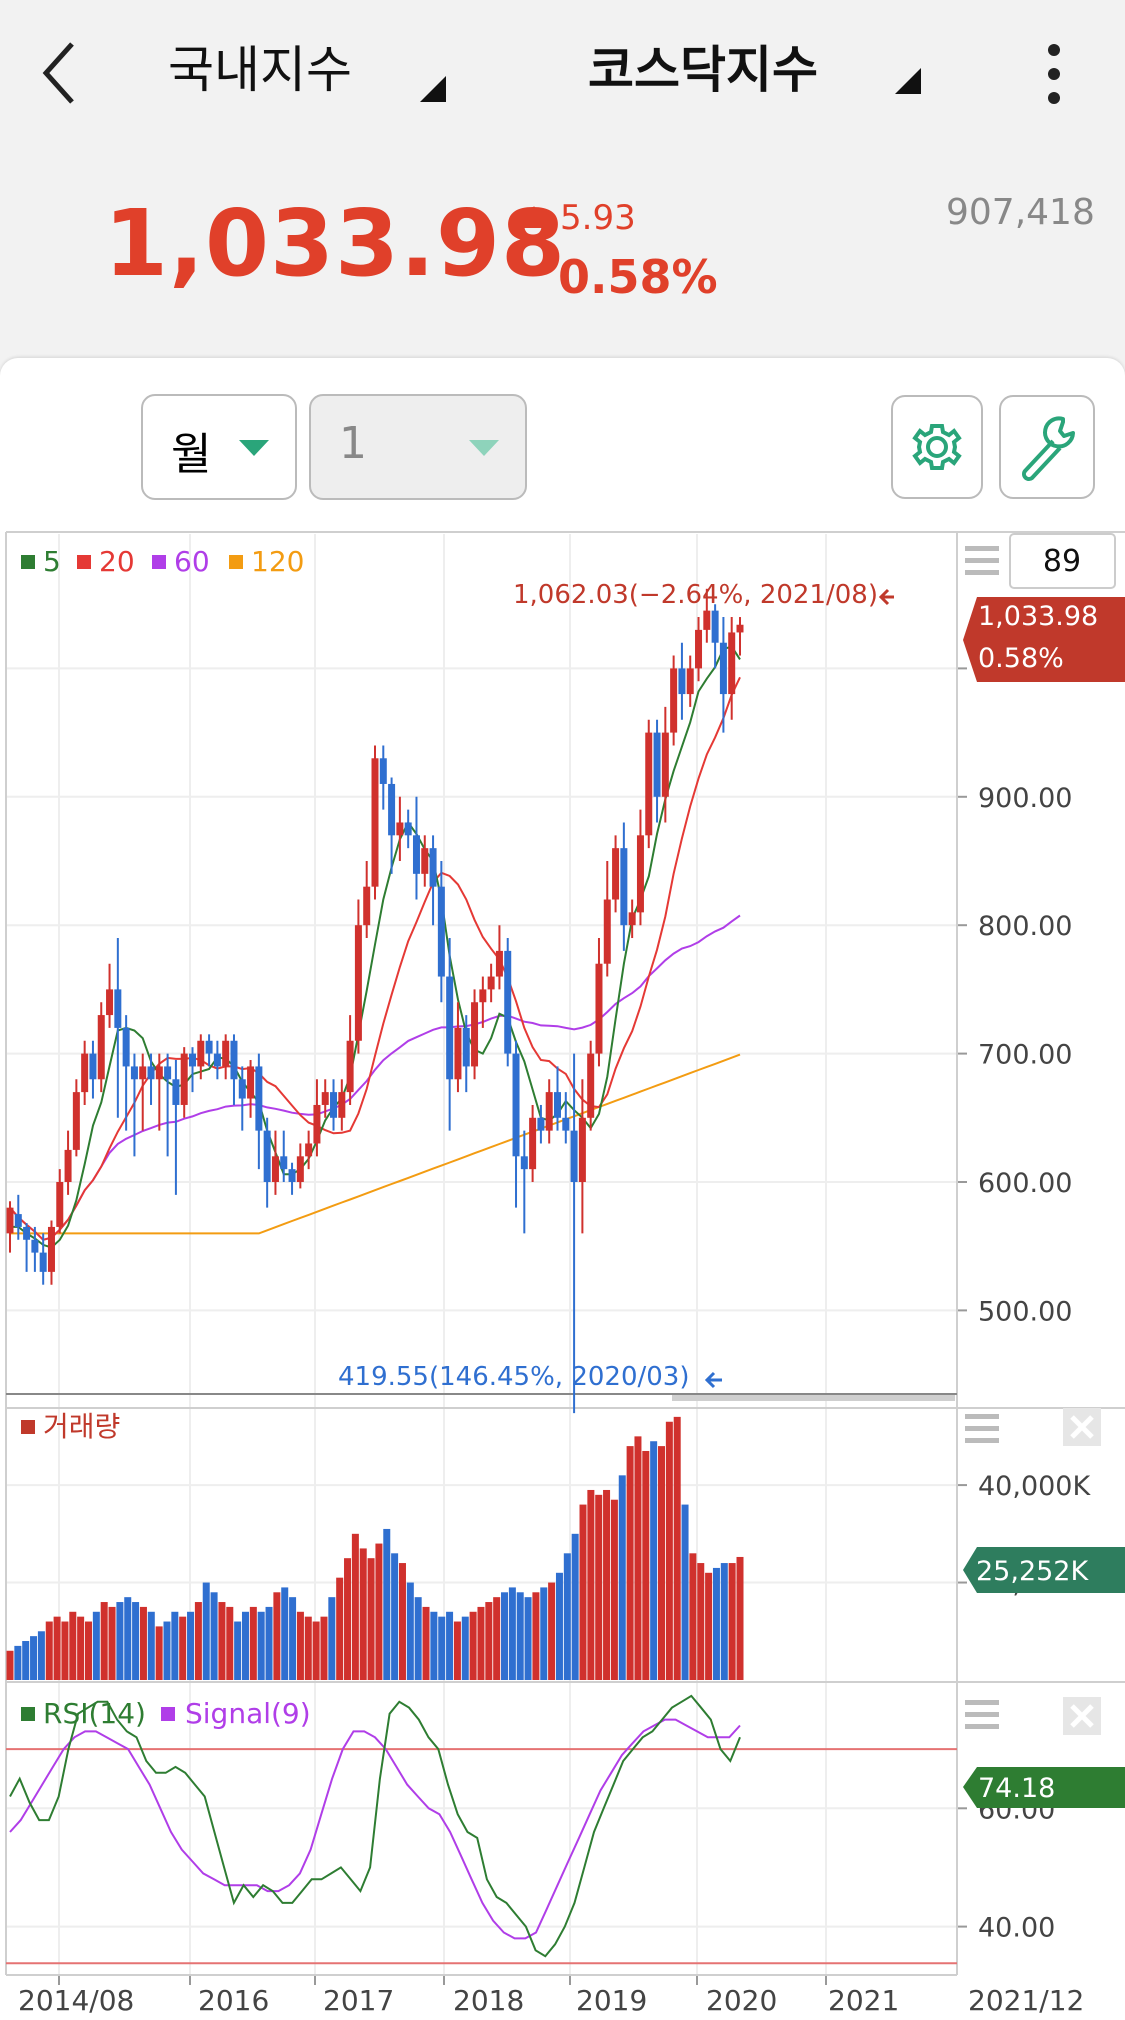 This screenshot has width=1125, height=2020. Describe the element at coordinates (1025, 1311) in the screenshot. I see `y-tick-label: 500.00` at that location.